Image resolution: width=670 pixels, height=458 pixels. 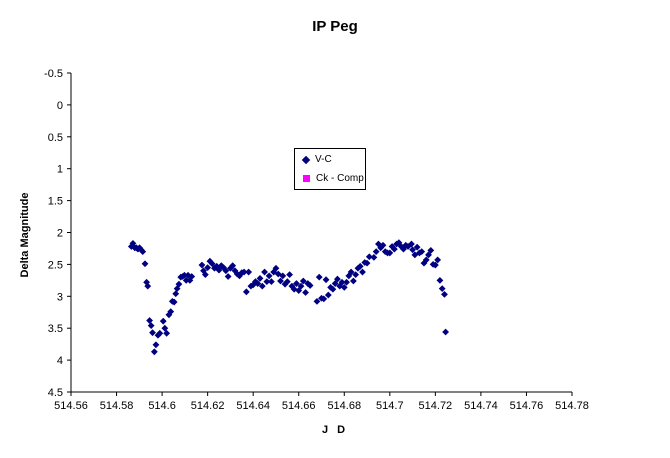 I want to click on legend-diamond-marker, so click(x=306, y=159).